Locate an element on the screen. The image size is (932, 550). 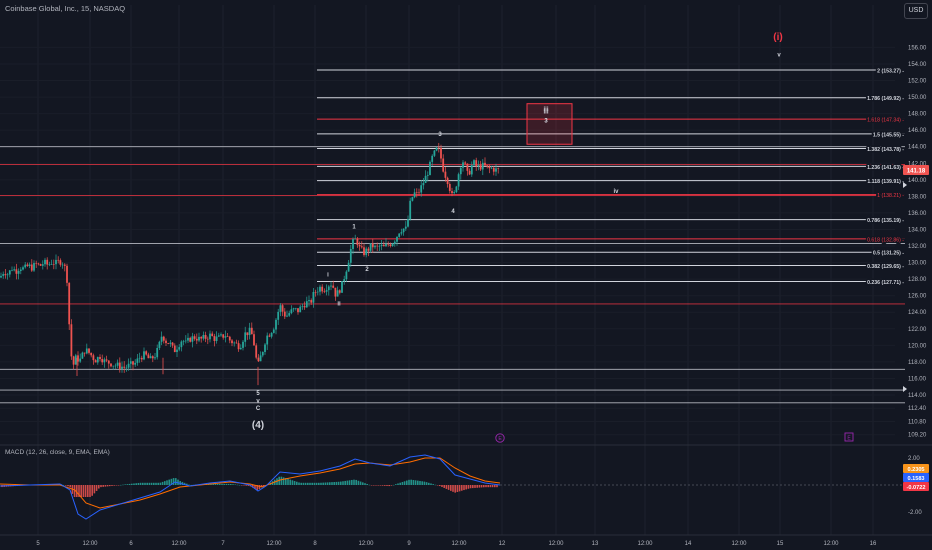
fib-level-label: 1.618 (147.34) - is located at coordinates (885, 121).